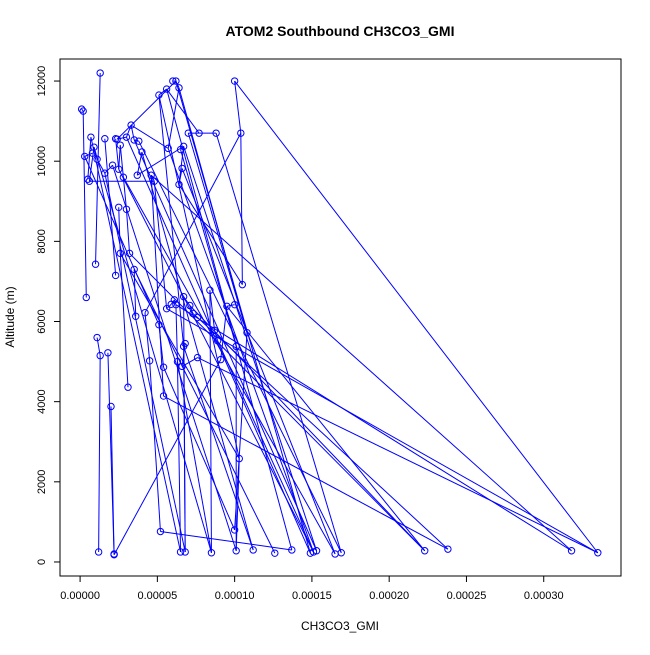 This screenshot has width=650, height=655. Describe the element at coordinates (42, 482) in the screenshot. I see `y-tick-label: 2000` at that location.